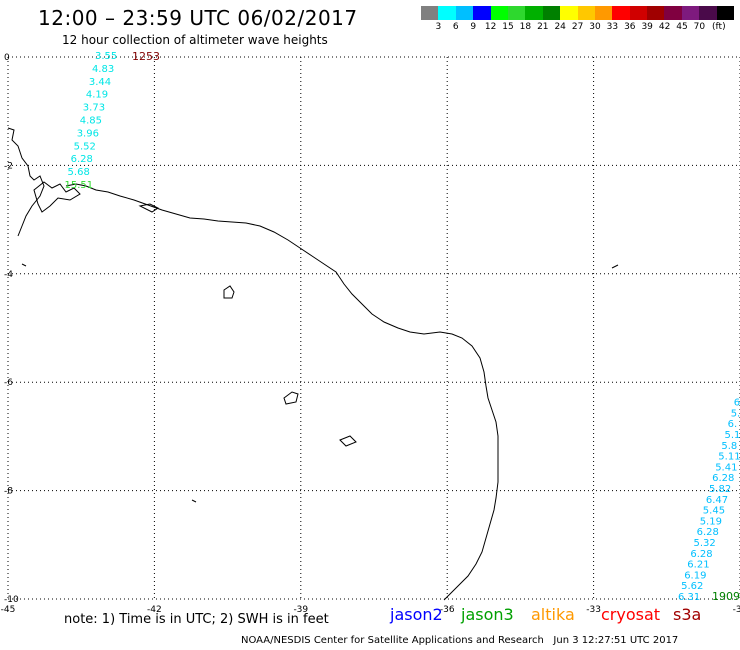 The width and height of the screenshot is (740, 650). I want to click on wave-height-value: 5., so click(735, 413).